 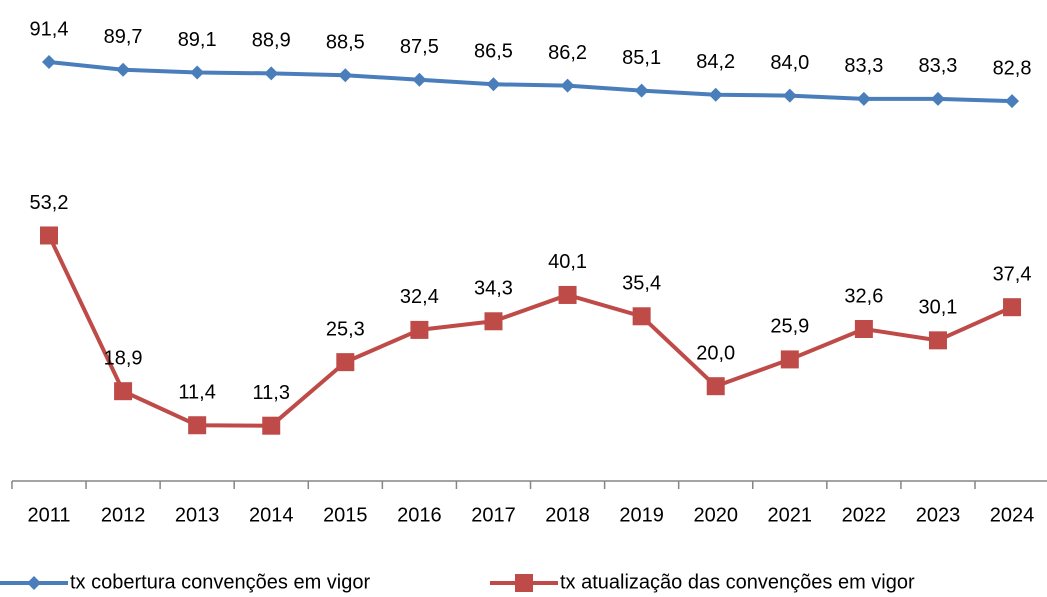 I want to click on data-label: 88,5, so click(x=345, y=42).